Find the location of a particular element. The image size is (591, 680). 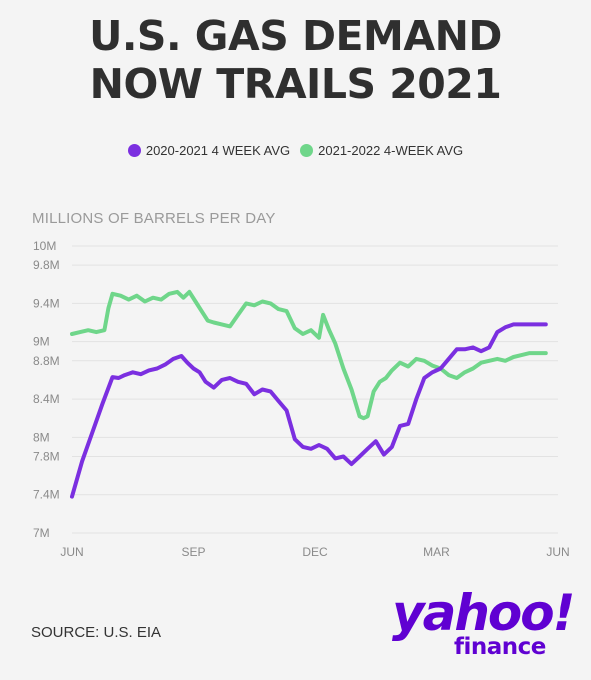

y-tick-label: 9.4M is located at coordinates (46, 303).